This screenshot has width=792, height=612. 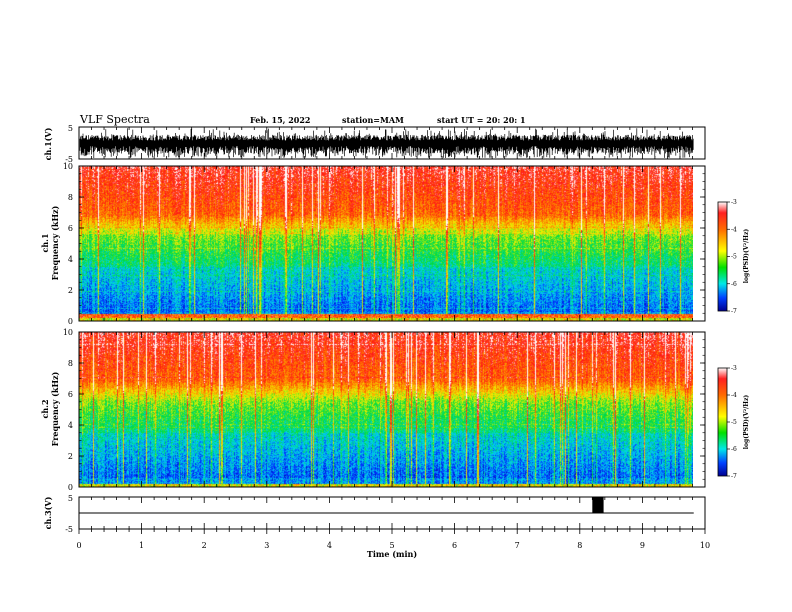 I want to click on ch1-ylabel-channel: ch.1, so click(x=45, y=242).